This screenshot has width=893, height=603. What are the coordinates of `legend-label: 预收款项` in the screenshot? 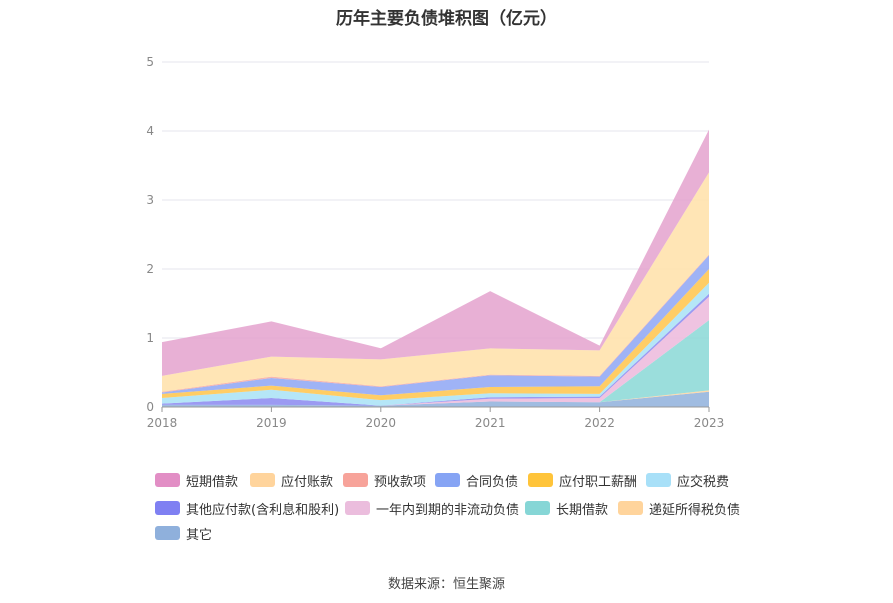 It's located at (400, 482).